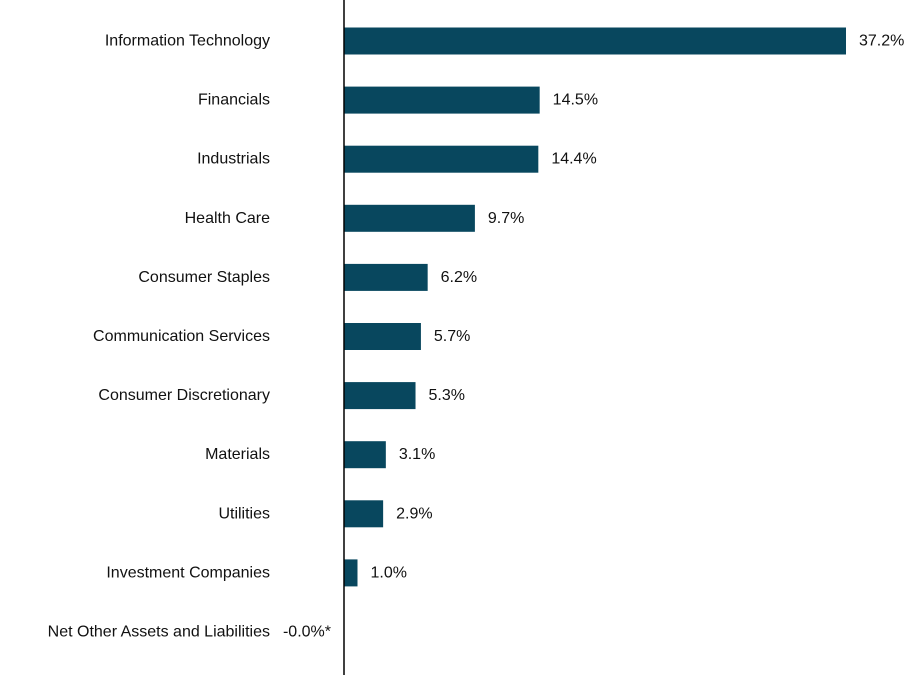 Image resolution: width=910 pixels, height=680 pixels. What do you see at coordinates (233, 159) in the screenshot?
I see `category-label-industrials: Industrials` at bounding box center [233, 159].